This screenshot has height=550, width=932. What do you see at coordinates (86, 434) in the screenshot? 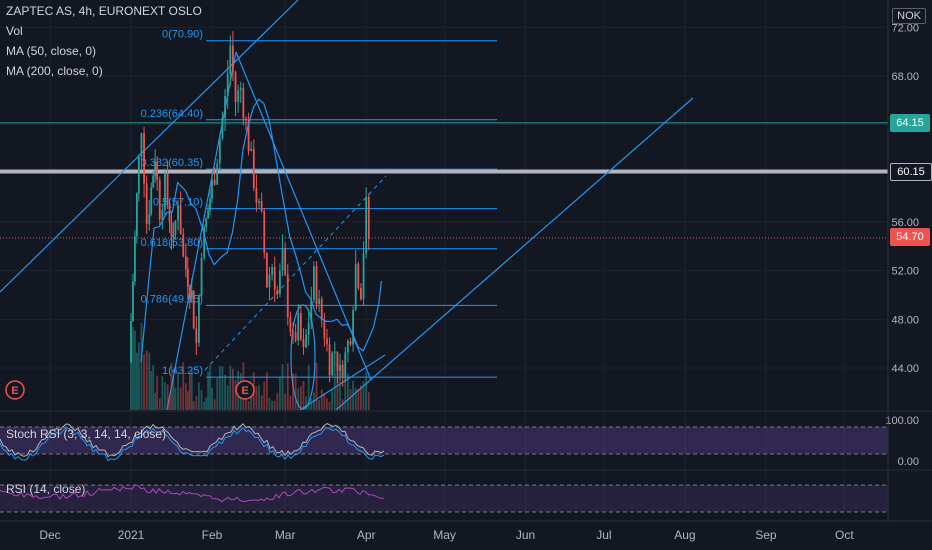
I see `stoch-rsi-label: Stoch RSI (3, 3, 14, 14, close)` at bounding box center [86, 434].